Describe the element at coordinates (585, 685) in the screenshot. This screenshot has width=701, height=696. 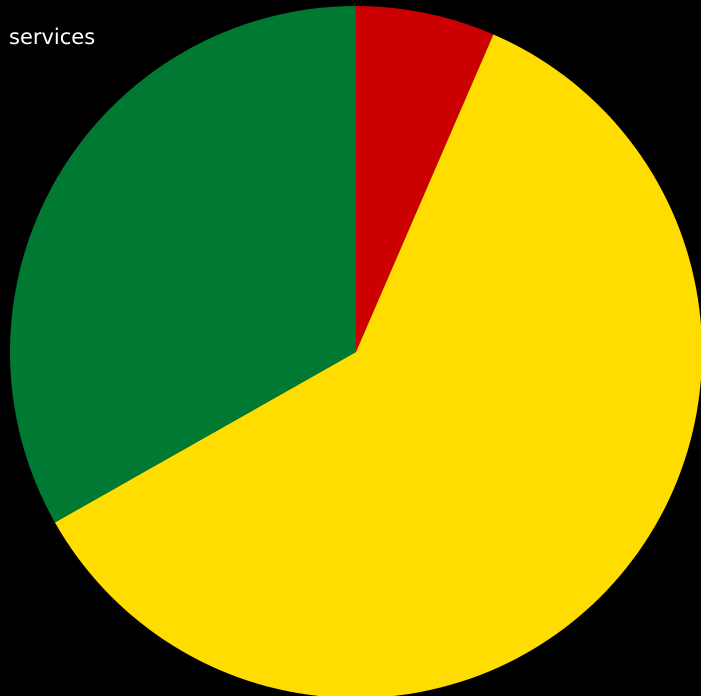
I see `annotation-producers-with: Producers with` at that location.